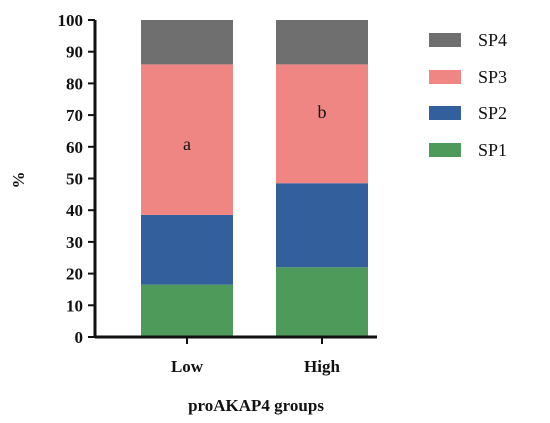 The height and width of the screenshot is (423, 550). I want to click on bar-high-sp4, so click(322, 42).